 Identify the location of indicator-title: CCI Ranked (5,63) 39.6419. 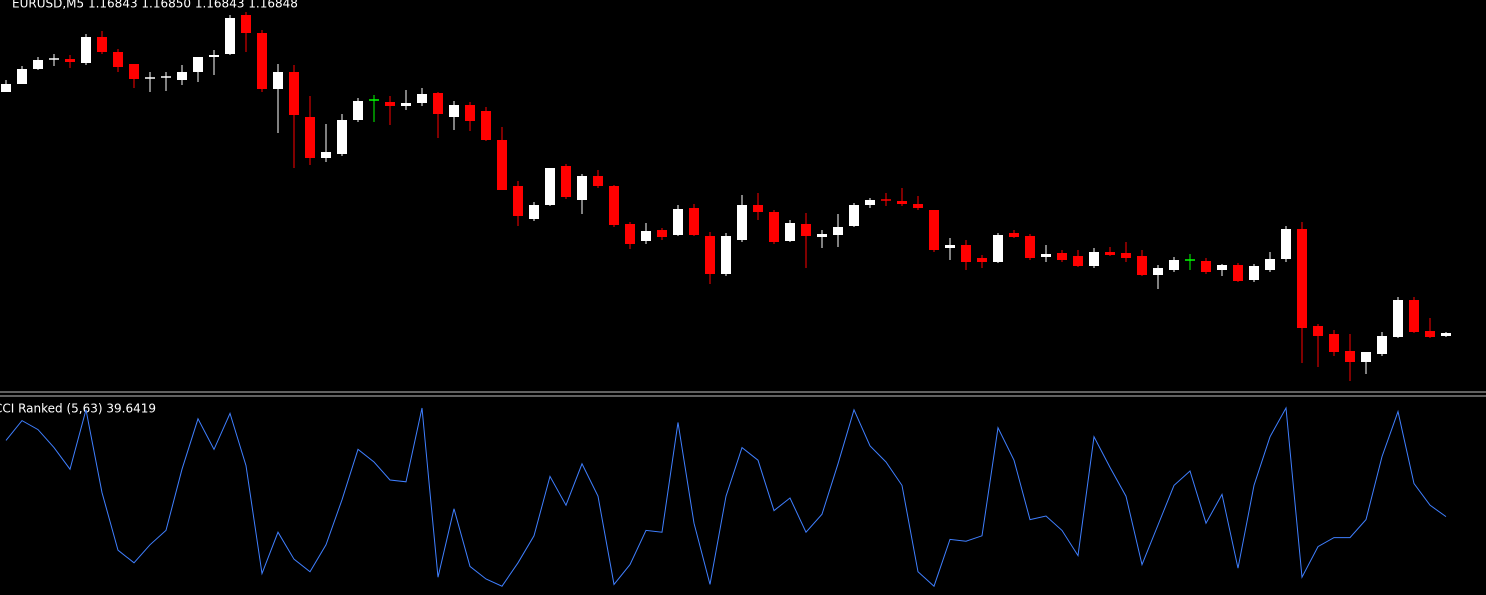
(78, 409).